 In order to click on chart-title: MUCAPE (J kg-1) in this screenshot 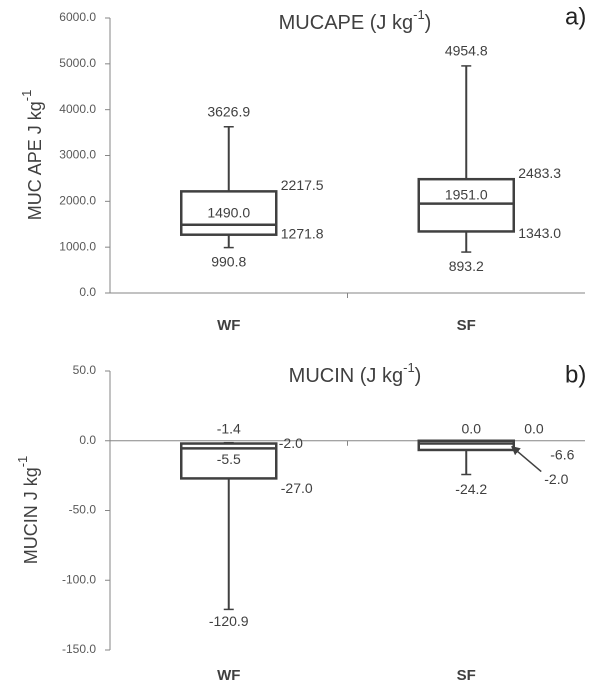, I will do `click(355, 20)`.